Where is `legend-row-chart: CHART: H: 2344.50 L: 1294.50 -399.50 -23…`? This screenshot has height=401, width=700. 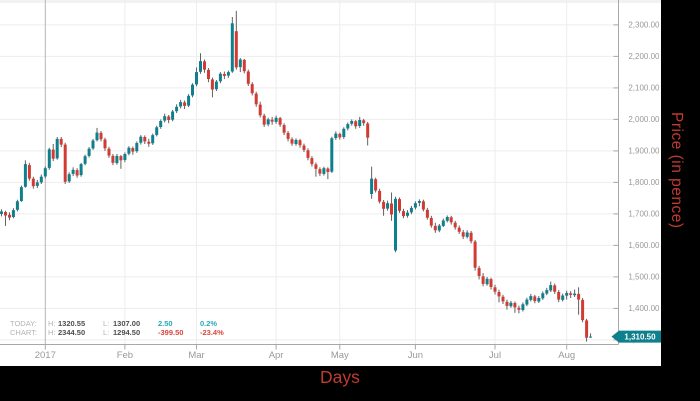 legend-row-chart: CHART: H: 2344.50 L: 1294.50 -399.50 -23… is located at coordinates (125, 332).